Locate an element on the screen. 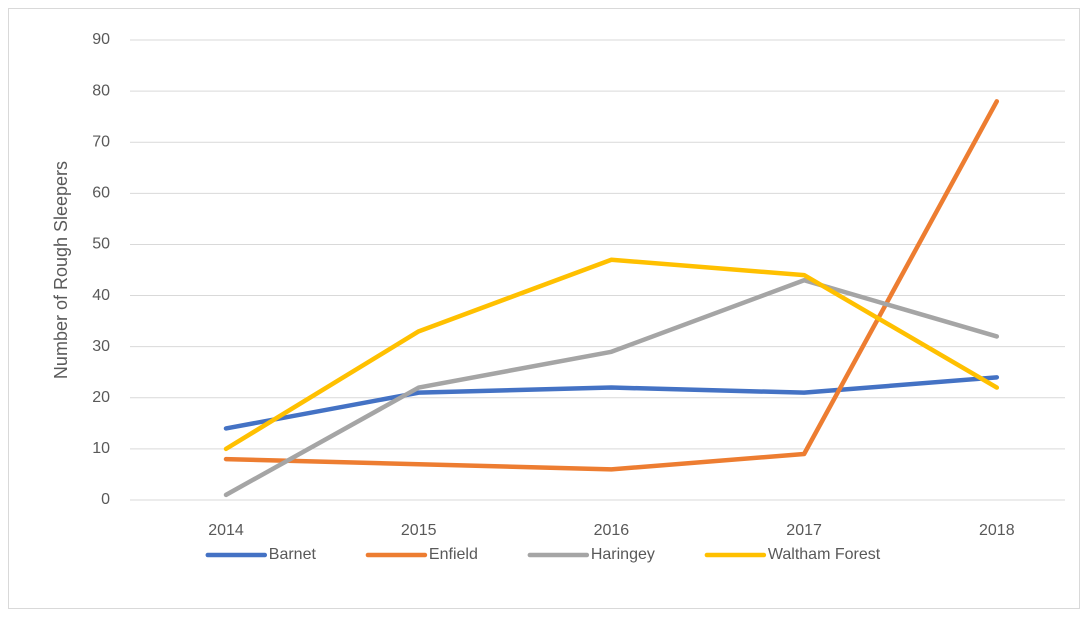 Image resolution: width=1088 pixels, height=617 pixels. y-tick-label: 40 is located at coordinates (101, 295).